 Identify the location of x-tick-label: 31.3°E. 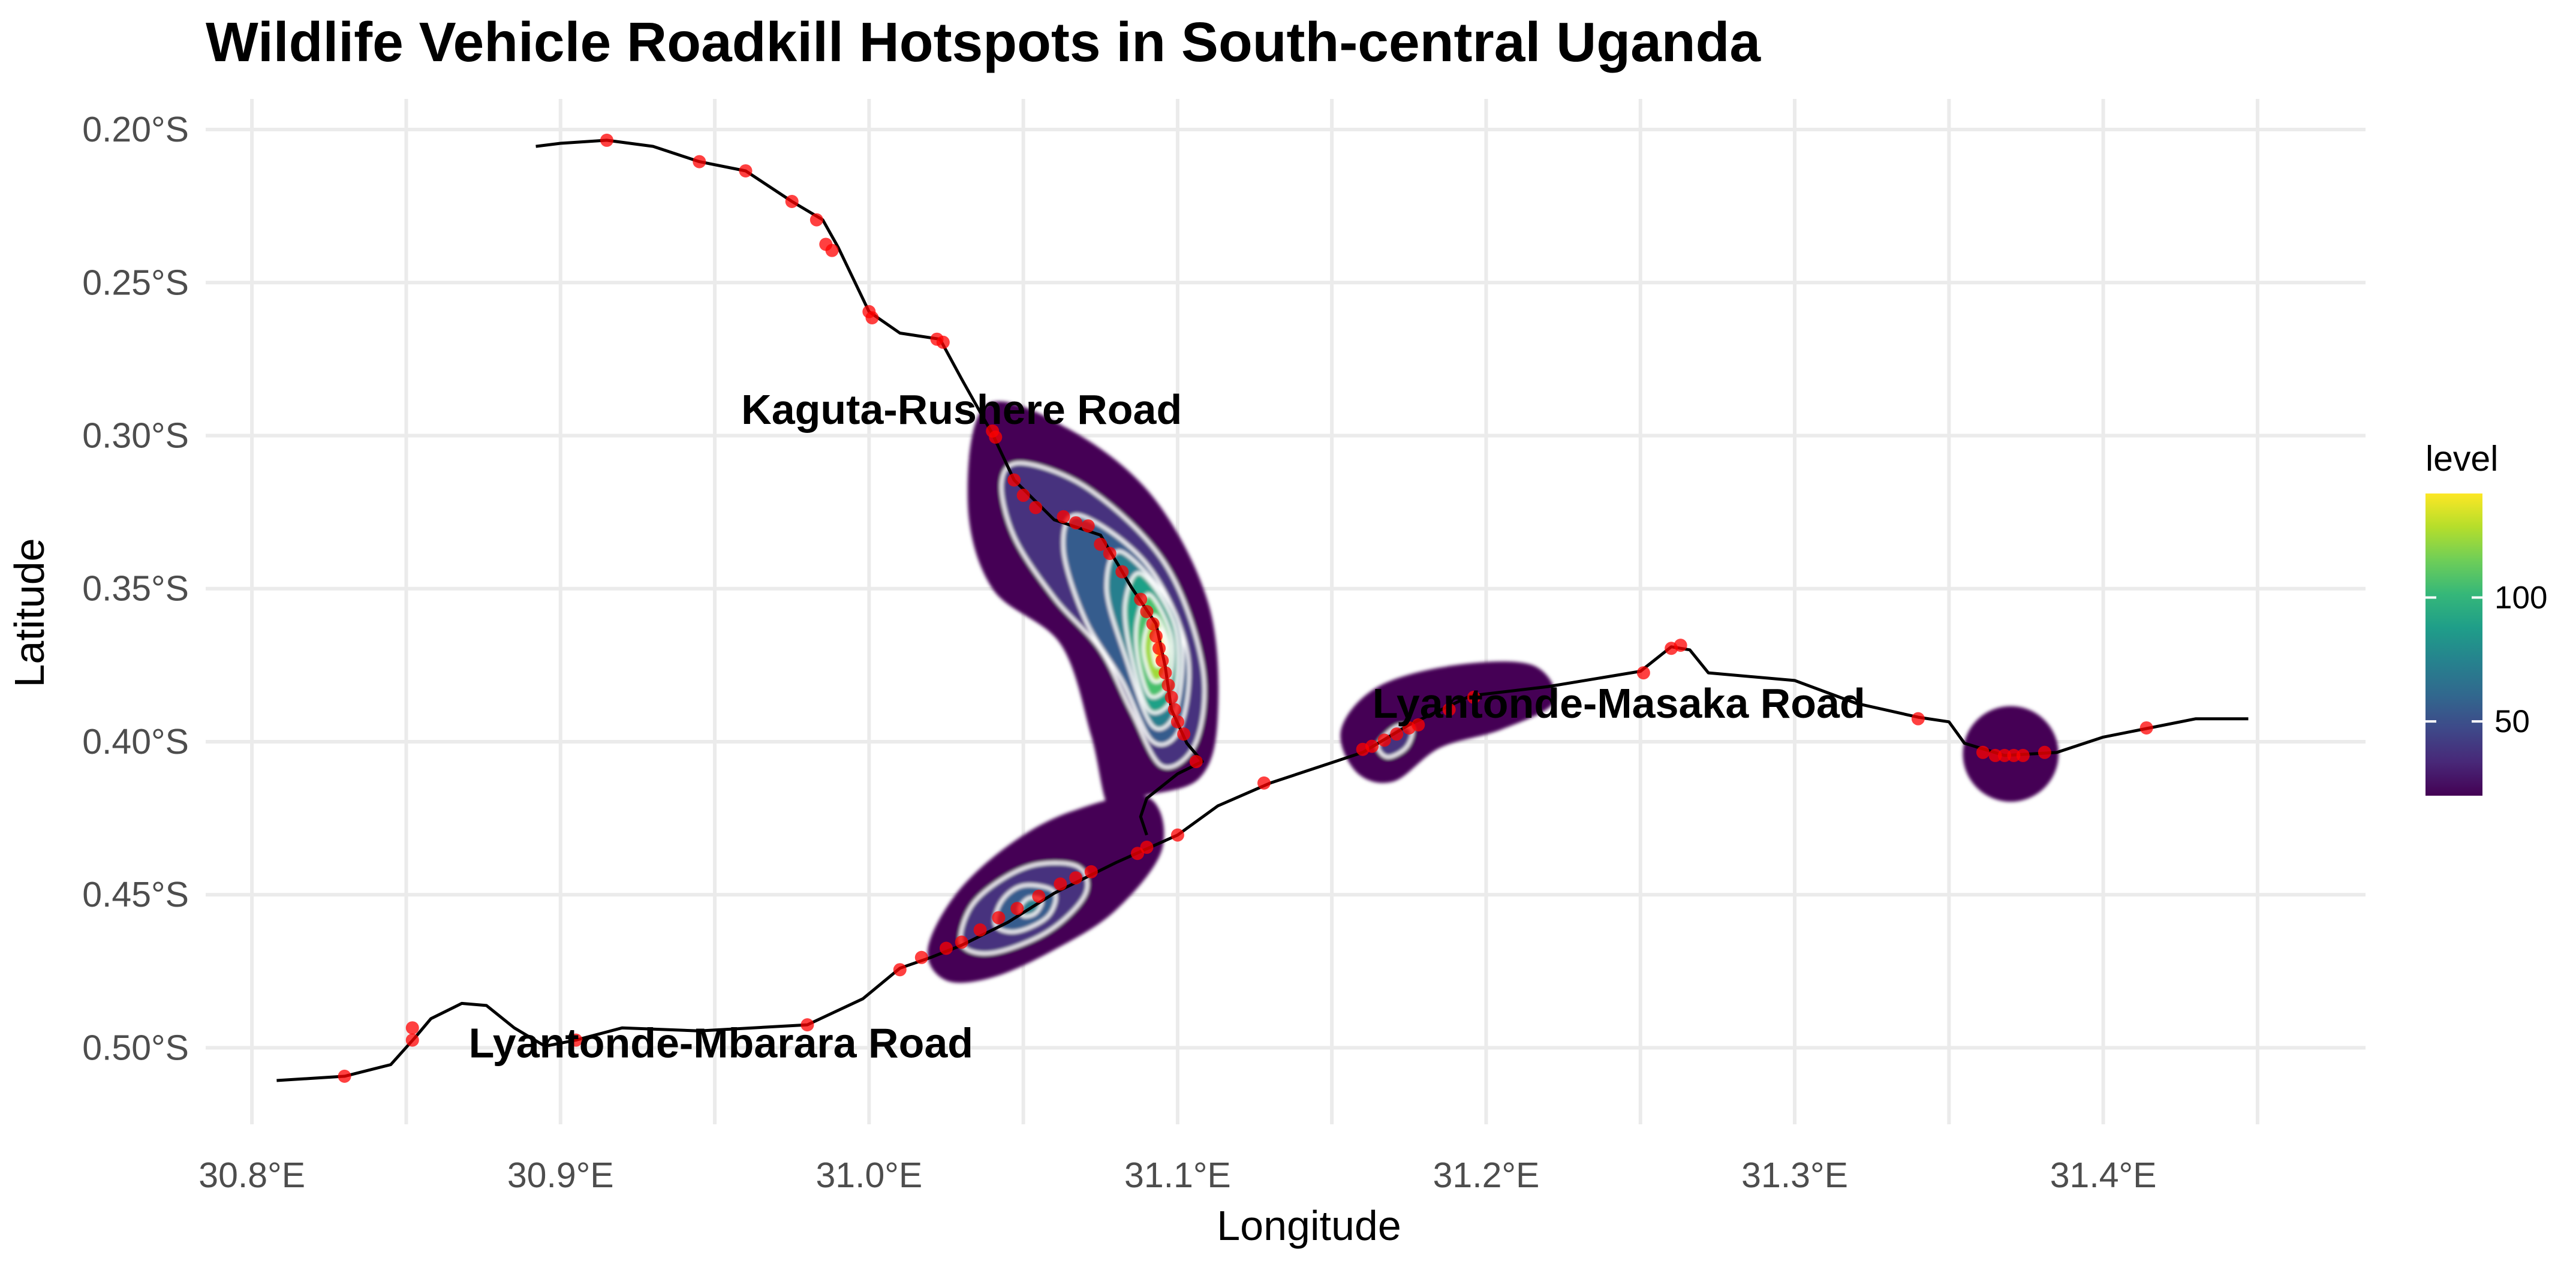
(1795, 1175).